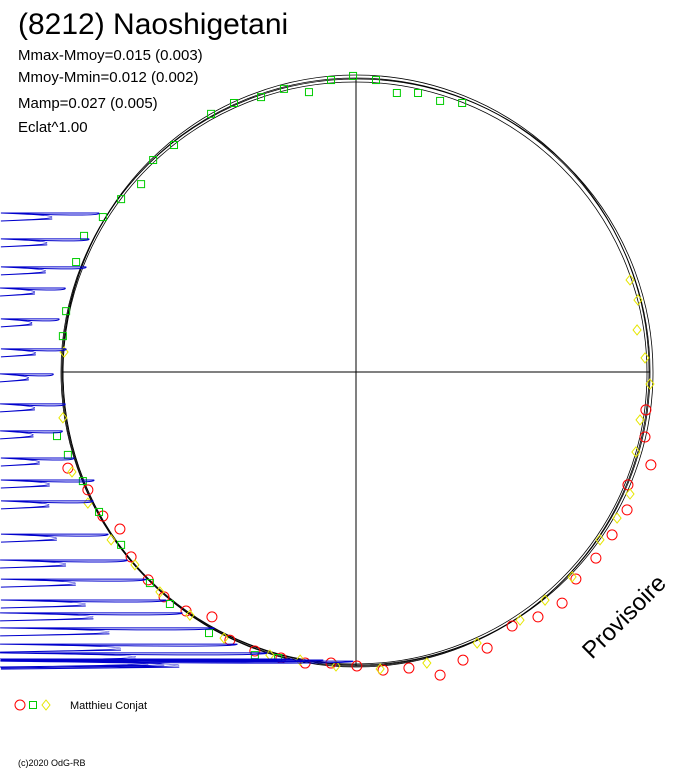 The height and width of the screenshot is (768, 688). Describe the element at coordinates (108, 77) in the screenshot. I see `stat-line: Mmoy-Mmin=0.012 (0.002)` at that location.